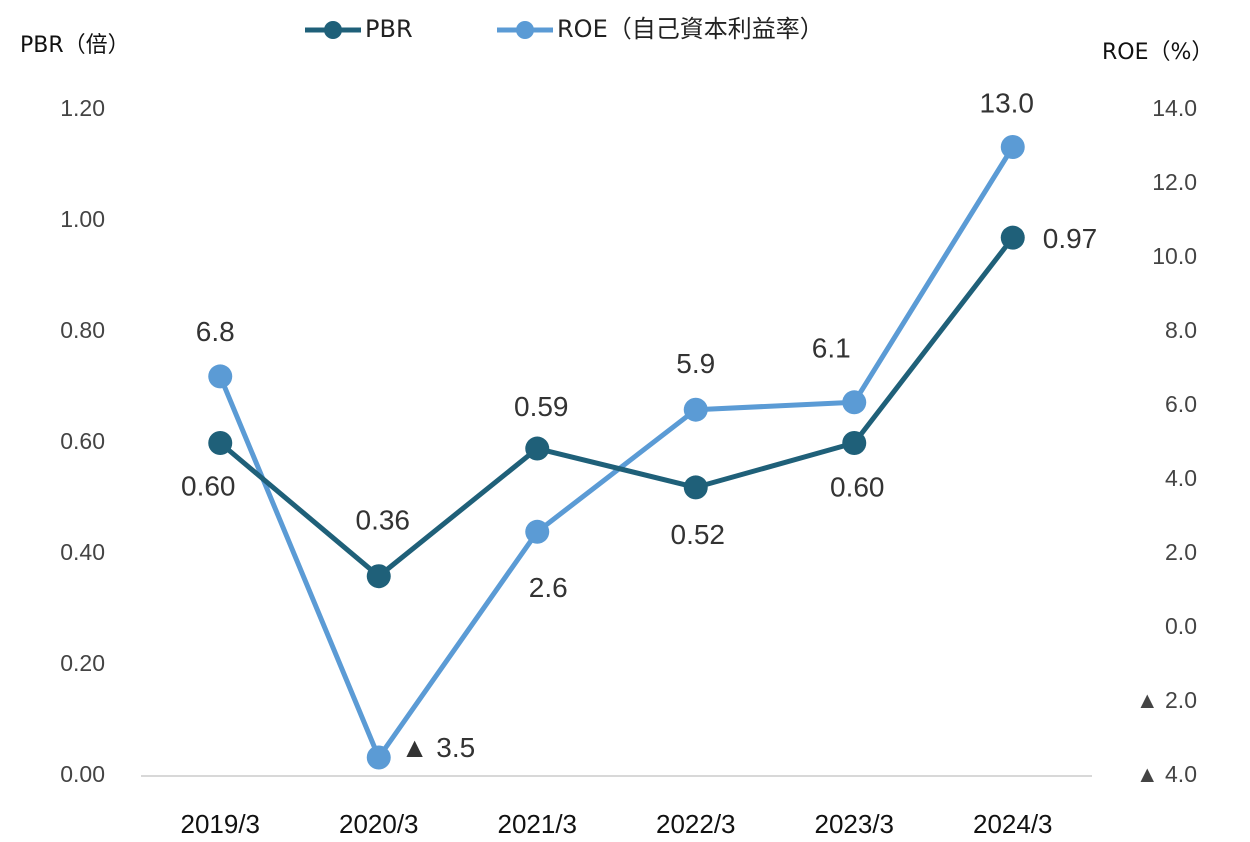 Image resolution: width=1250 pixels, height=842 pixels. Describe the element at coordinates (82, 108) in the screenshot. I see `y-tick-label: 1.20` at that location.